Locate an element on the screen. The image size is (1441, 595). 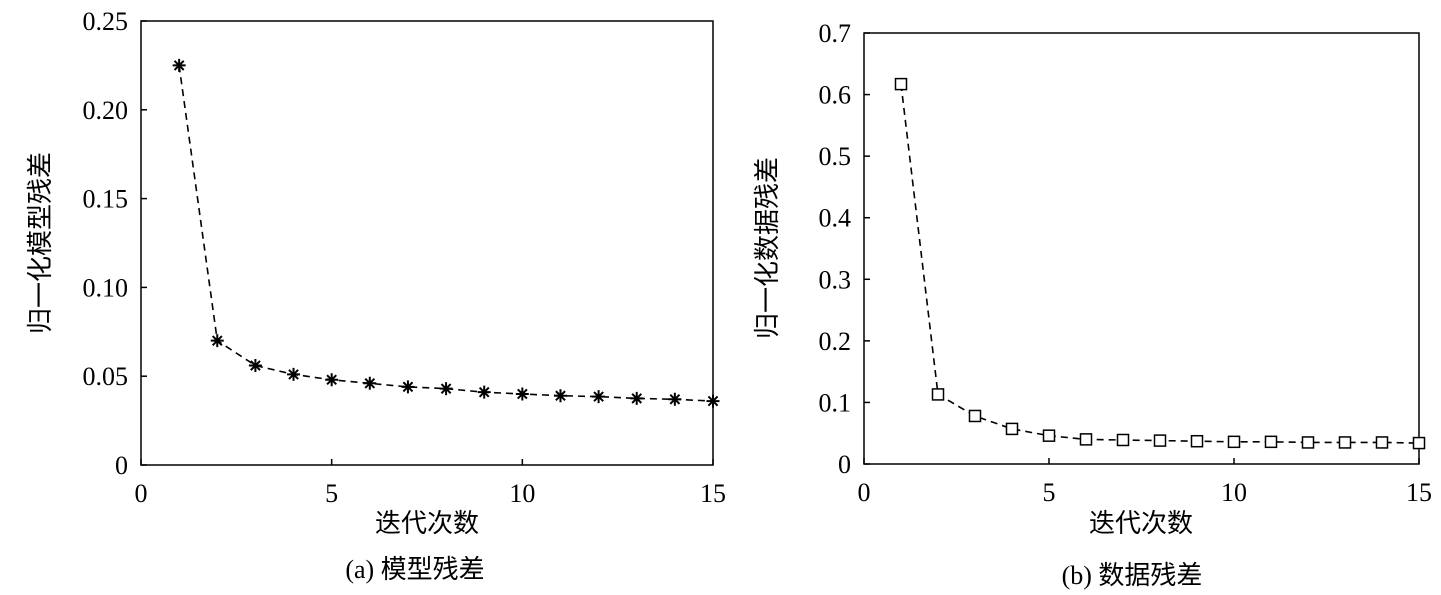
y-axis-ticks: 0 0.05 0.10 0.15 0.20 0.25 is located at coordinates (115, 243).